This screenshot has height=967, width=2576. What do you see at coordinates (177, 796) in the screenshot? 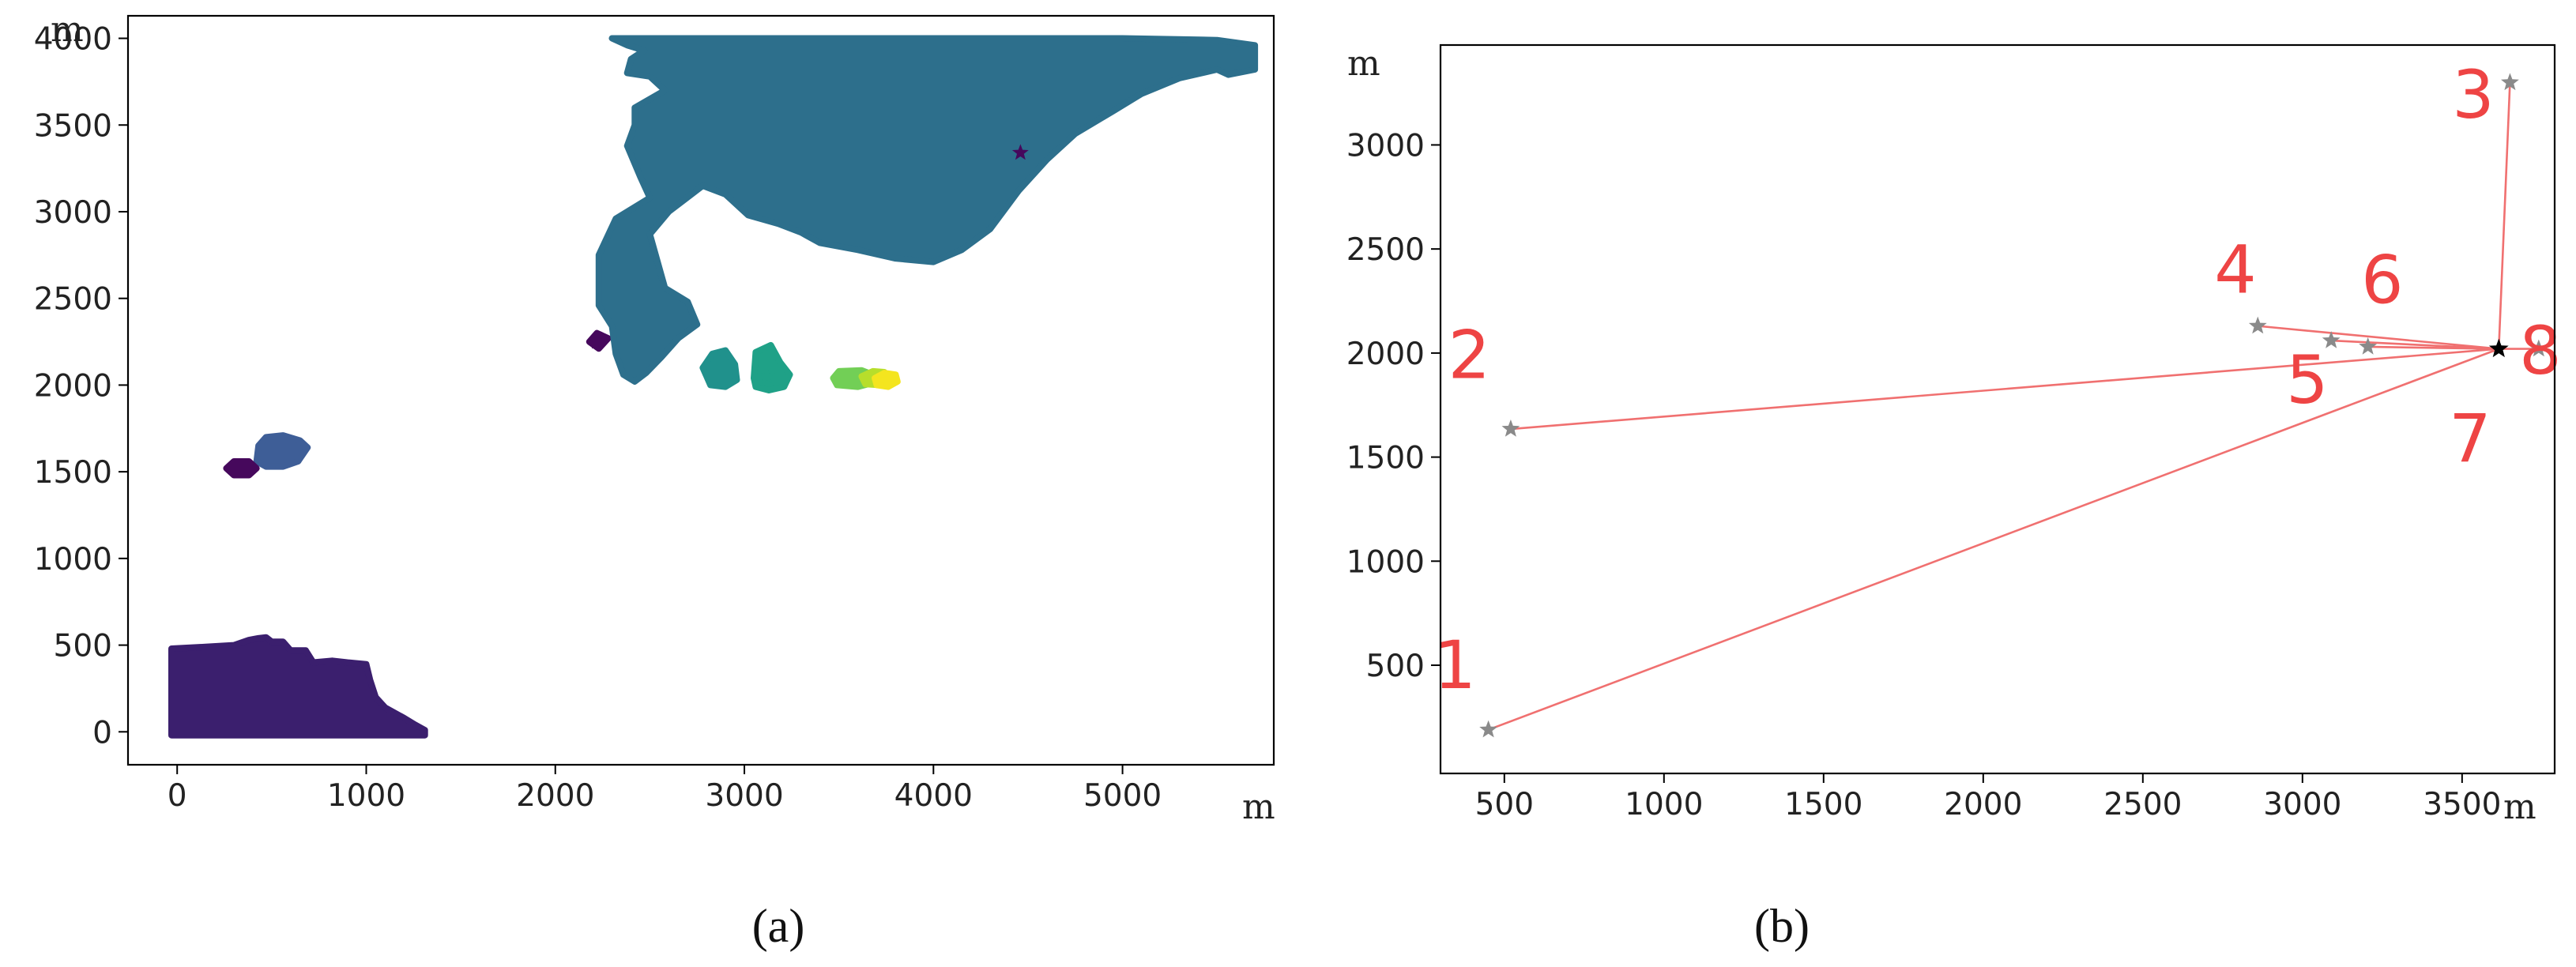
I see `x-tick-label: 0` at bounding box center [177, 796].